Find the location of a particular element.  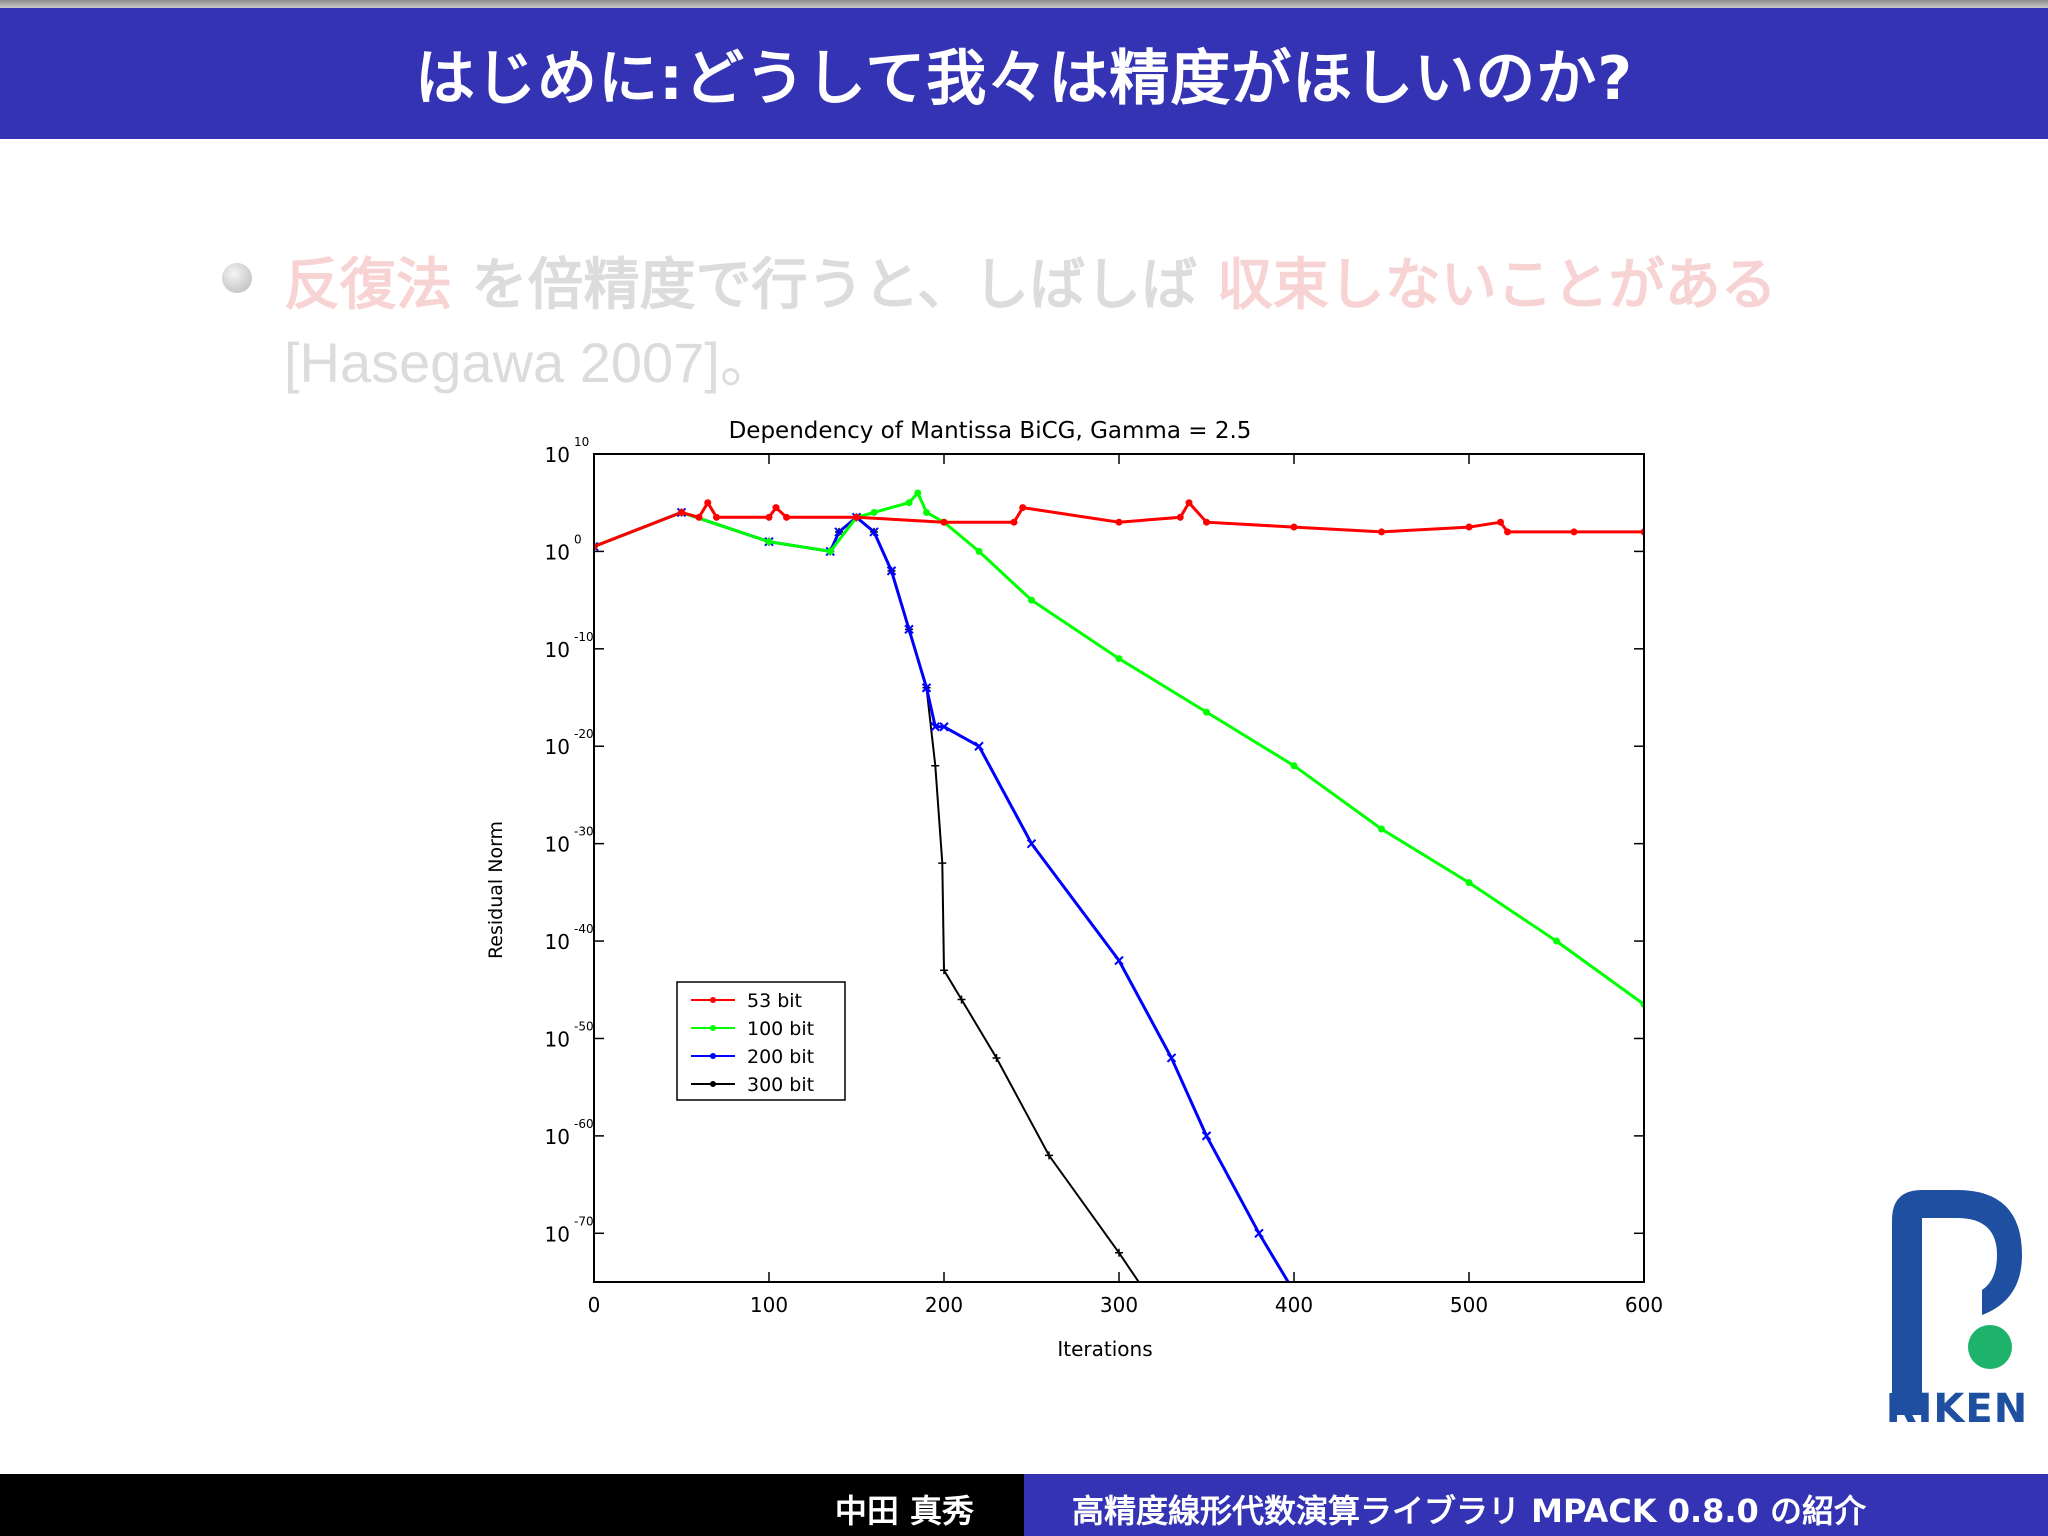

x-tick-label: 200 is located at coordinates (944, 1305).